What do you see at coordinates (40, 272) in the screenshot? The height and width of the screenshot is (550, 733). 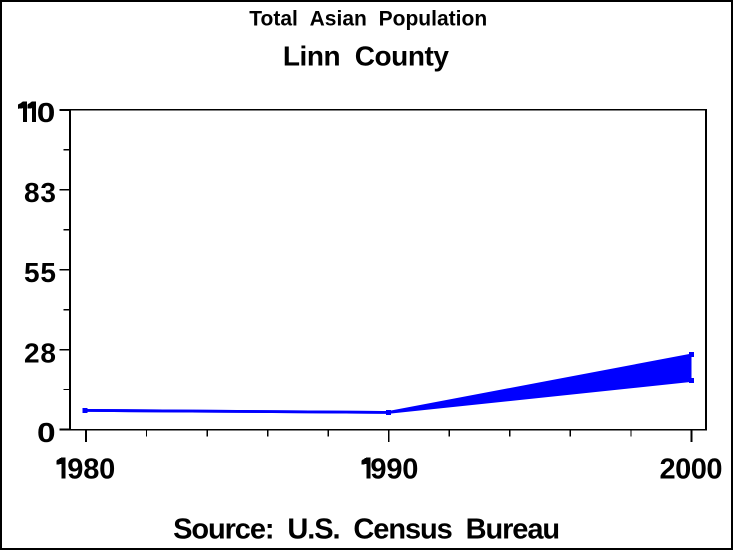 I see `svg-text: 55` at bounding box center [40, 272].